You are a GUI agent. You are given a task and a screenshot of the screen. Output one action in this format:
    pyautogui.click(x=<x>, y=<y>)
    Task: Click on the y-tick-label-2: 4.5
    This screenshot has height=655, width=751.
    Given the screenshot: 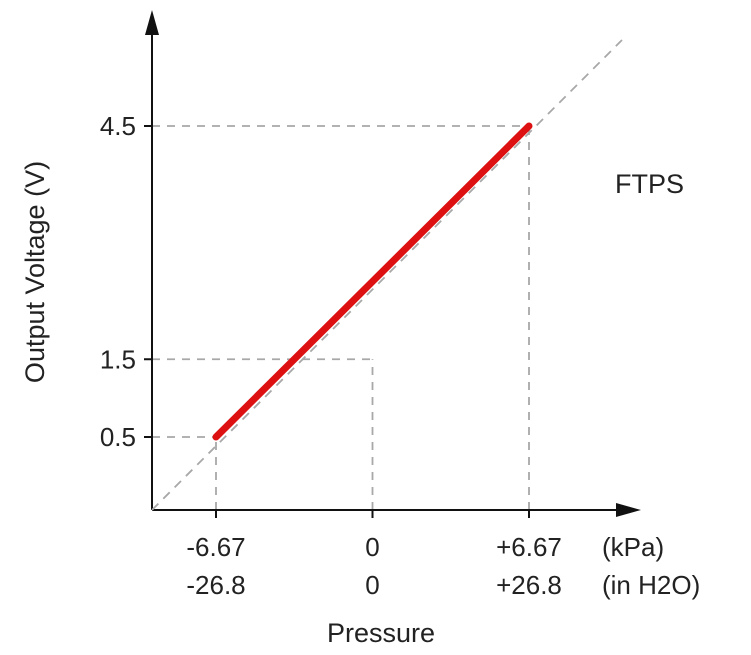 What is the action you would take?
    pyautogui.click(x=118, y=126)
    